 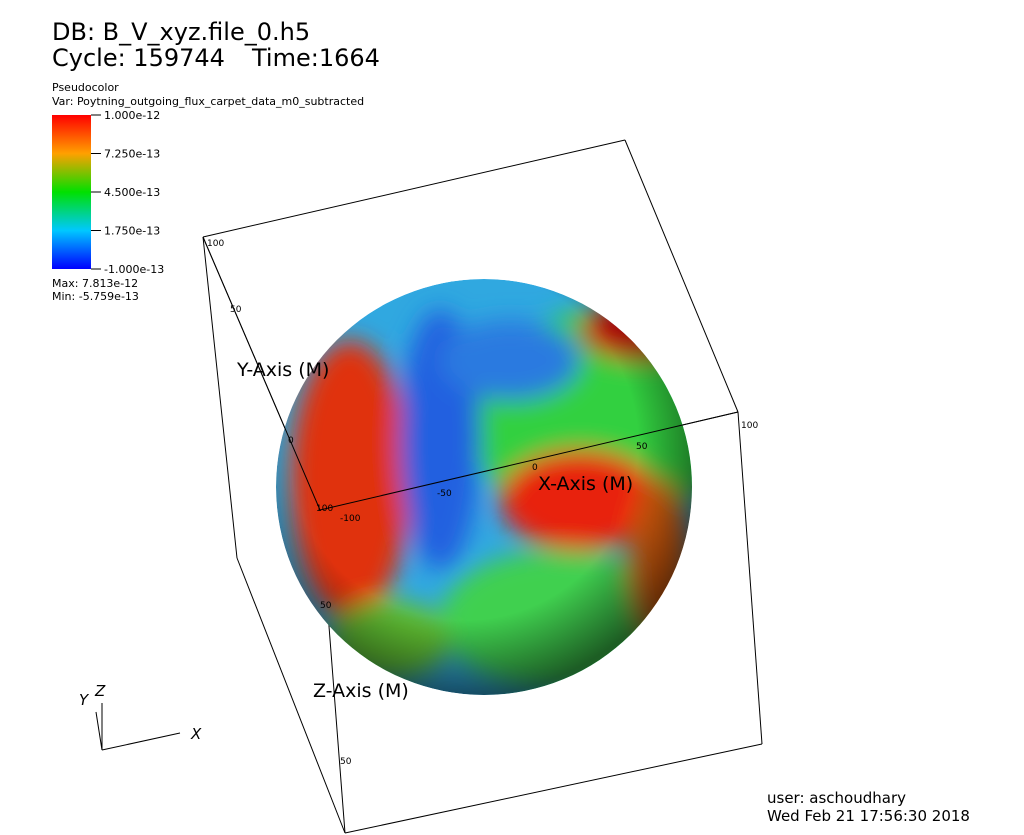 What do you see at coordinates (132, 231) in the screenshot?
I see `color-bar-tick-label: 1.750e-13` at bounding box center [132, 231].